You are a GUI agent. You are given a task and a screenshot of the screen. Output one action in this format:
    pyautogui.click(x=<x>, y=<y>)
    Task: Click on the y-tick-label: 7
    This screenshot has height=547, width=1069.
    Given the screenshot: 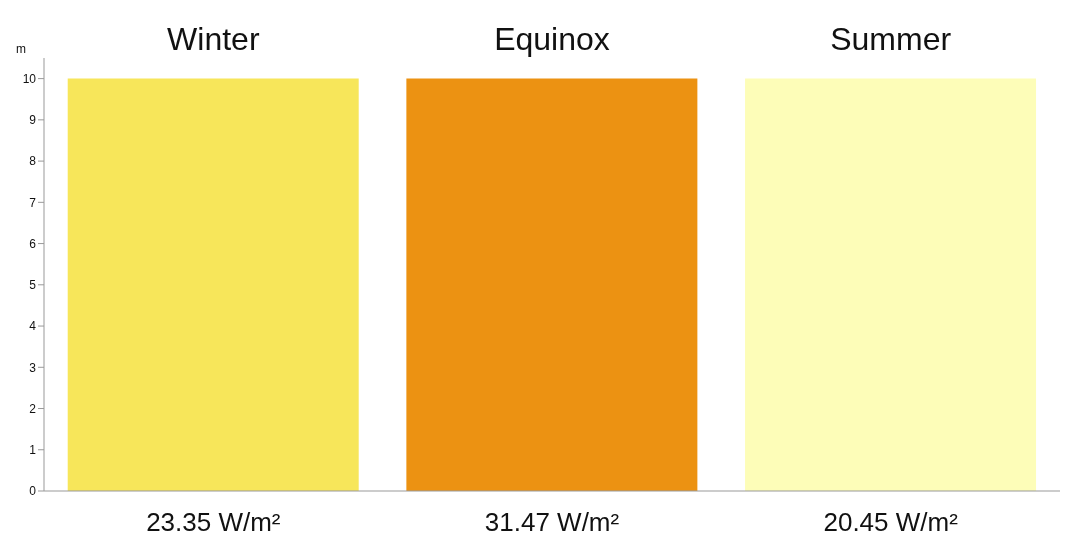 What is the action you would take?
    pyautogui.click(x=33, y=202)
    